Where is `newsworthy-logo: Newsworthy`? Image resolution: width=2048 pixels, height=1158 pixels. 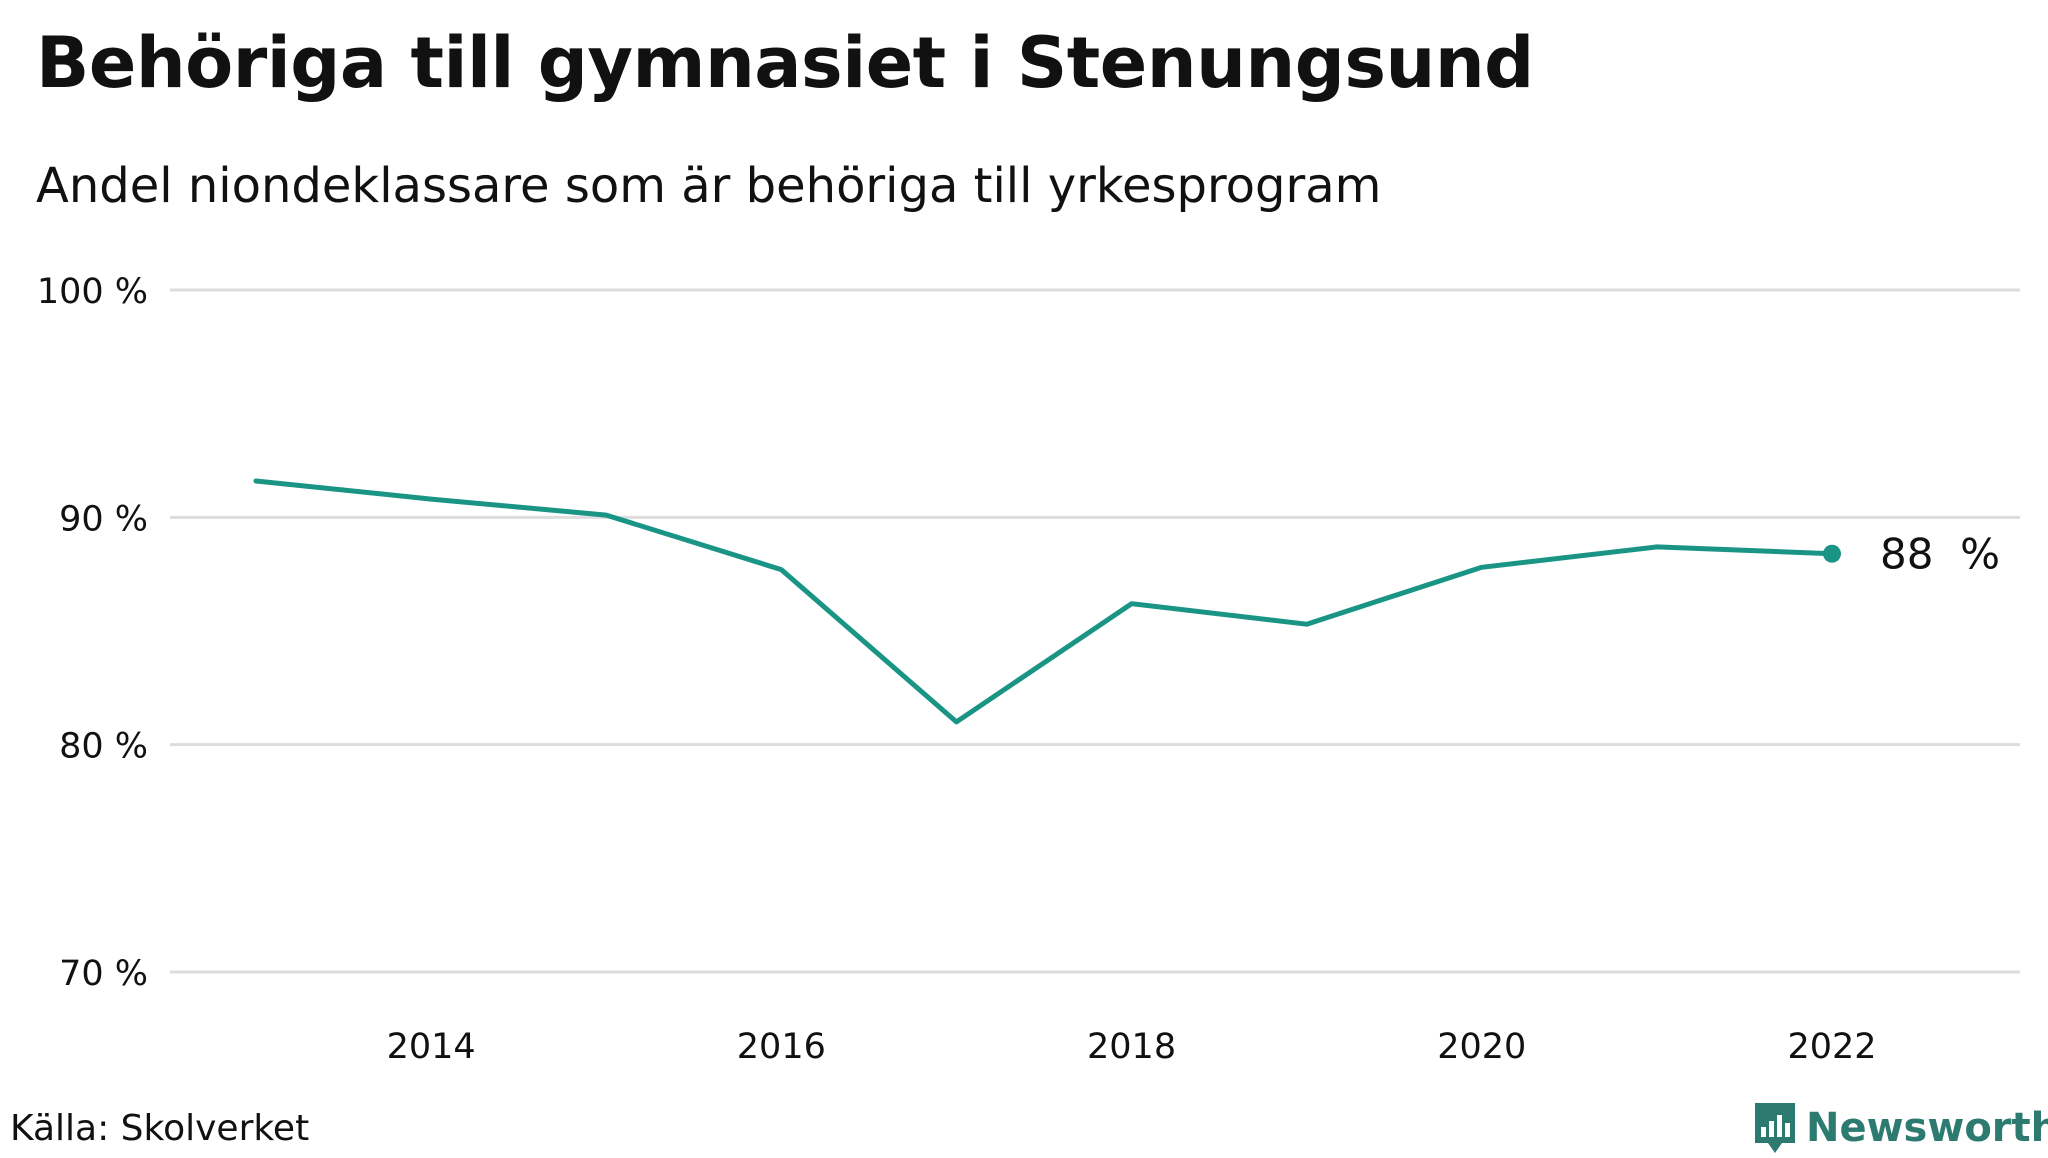
newsworthy-logo: Newsworthy is located at coordinates (1900, 1128).